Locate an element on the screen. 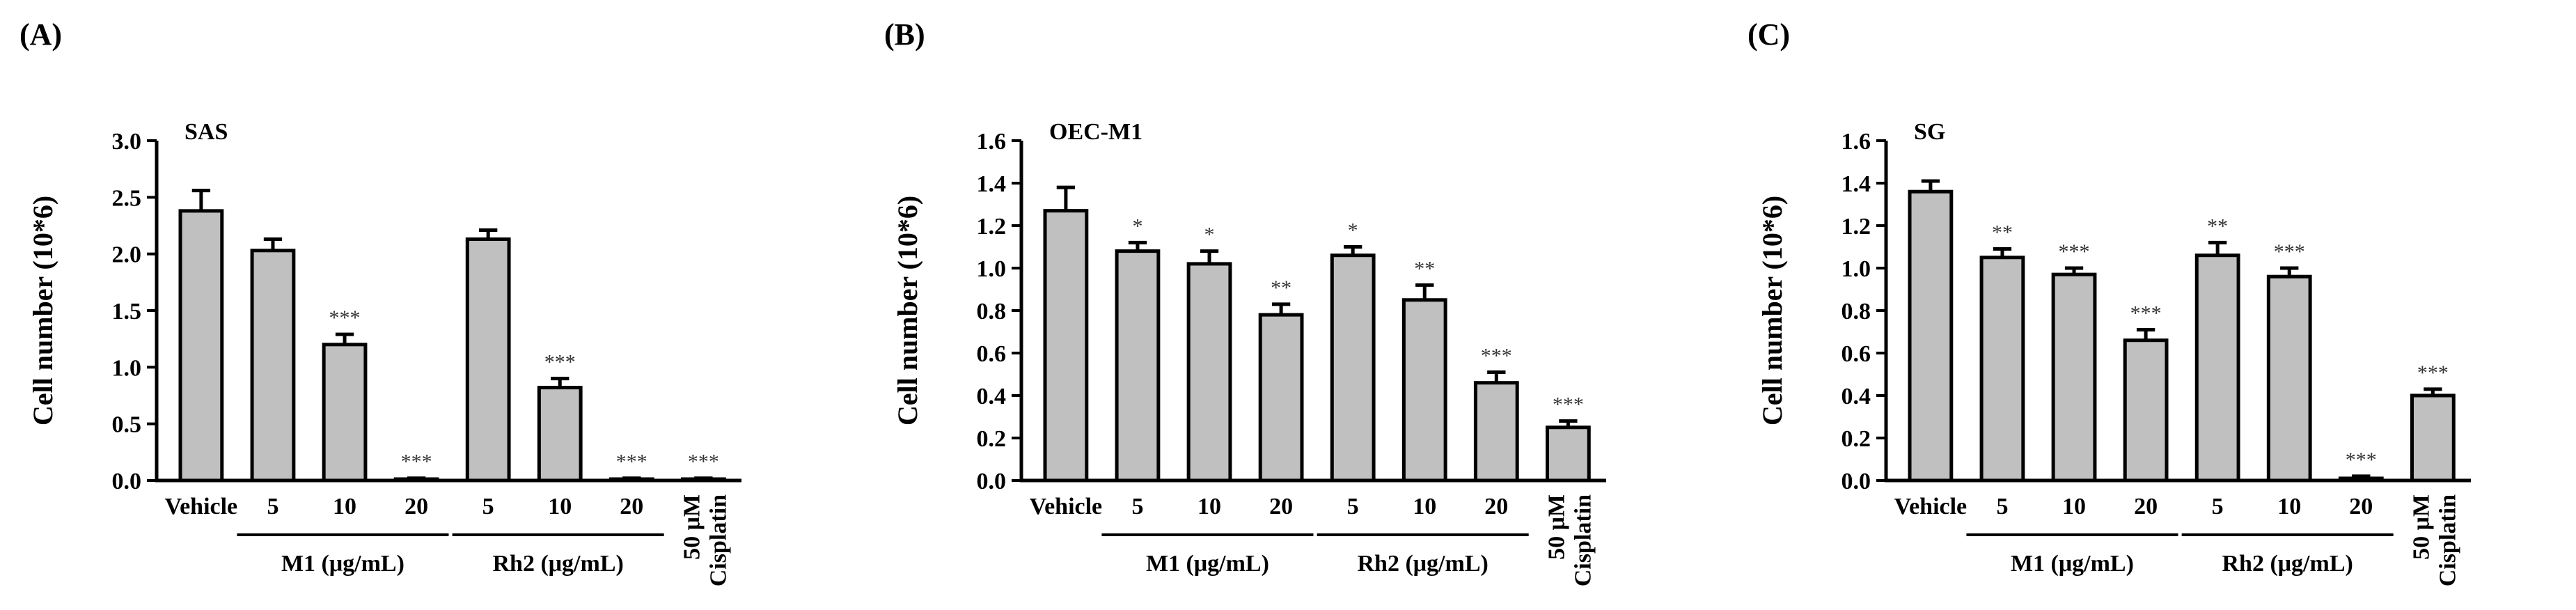  panel-letter: (B) is located at coordinates (904, 34).